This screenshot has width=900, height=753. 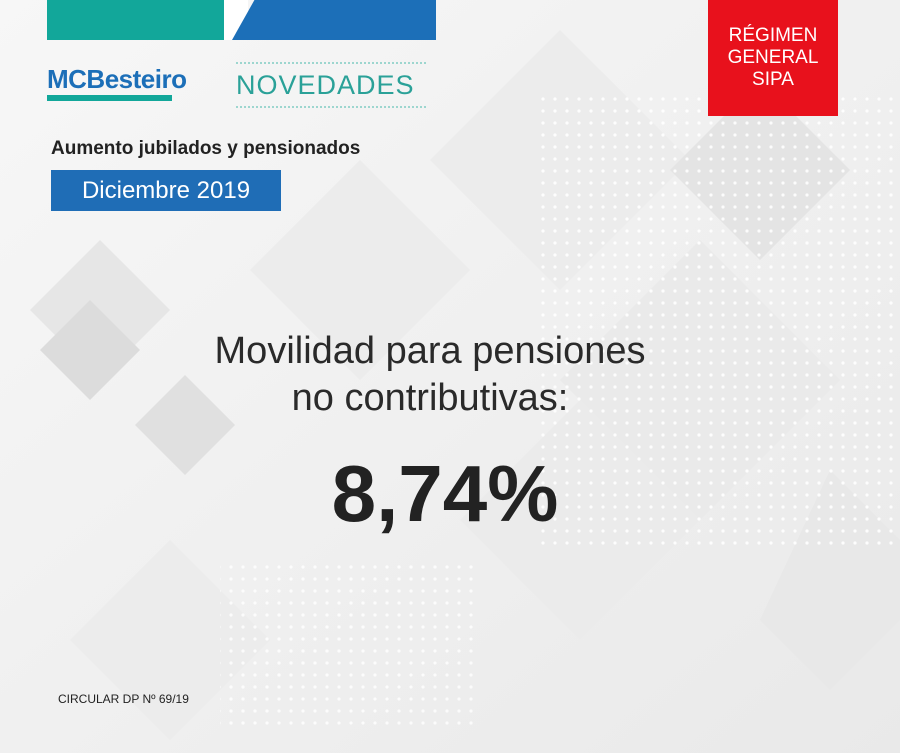 I want to click on section-label-text: NOVEDADES, so click(x=325, y=85).